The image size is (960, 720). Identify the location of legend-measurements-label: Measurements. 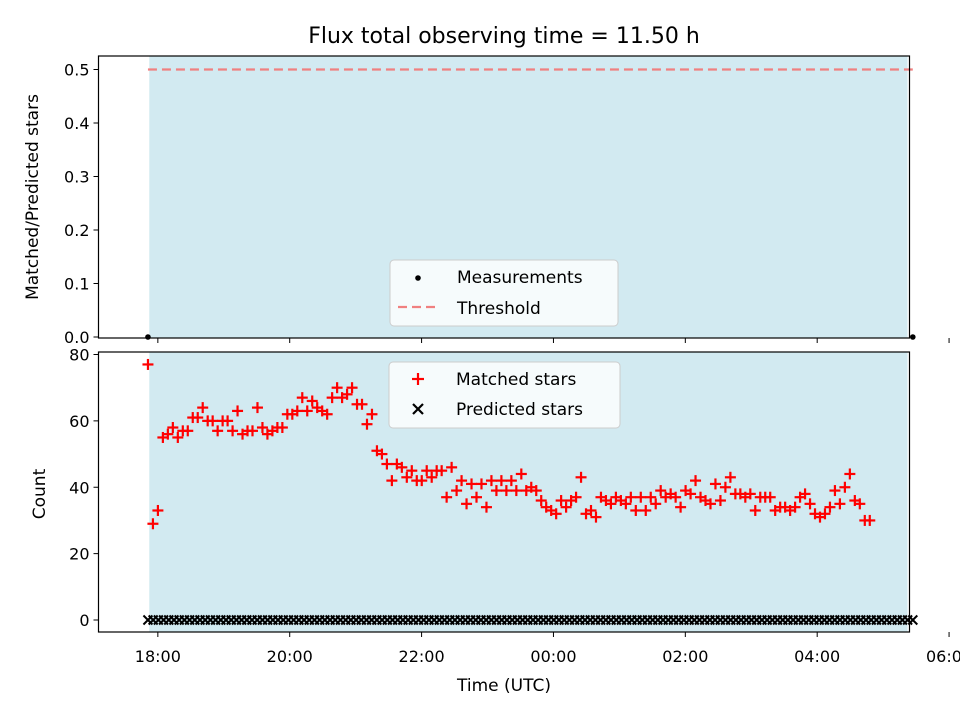
(520, 278).